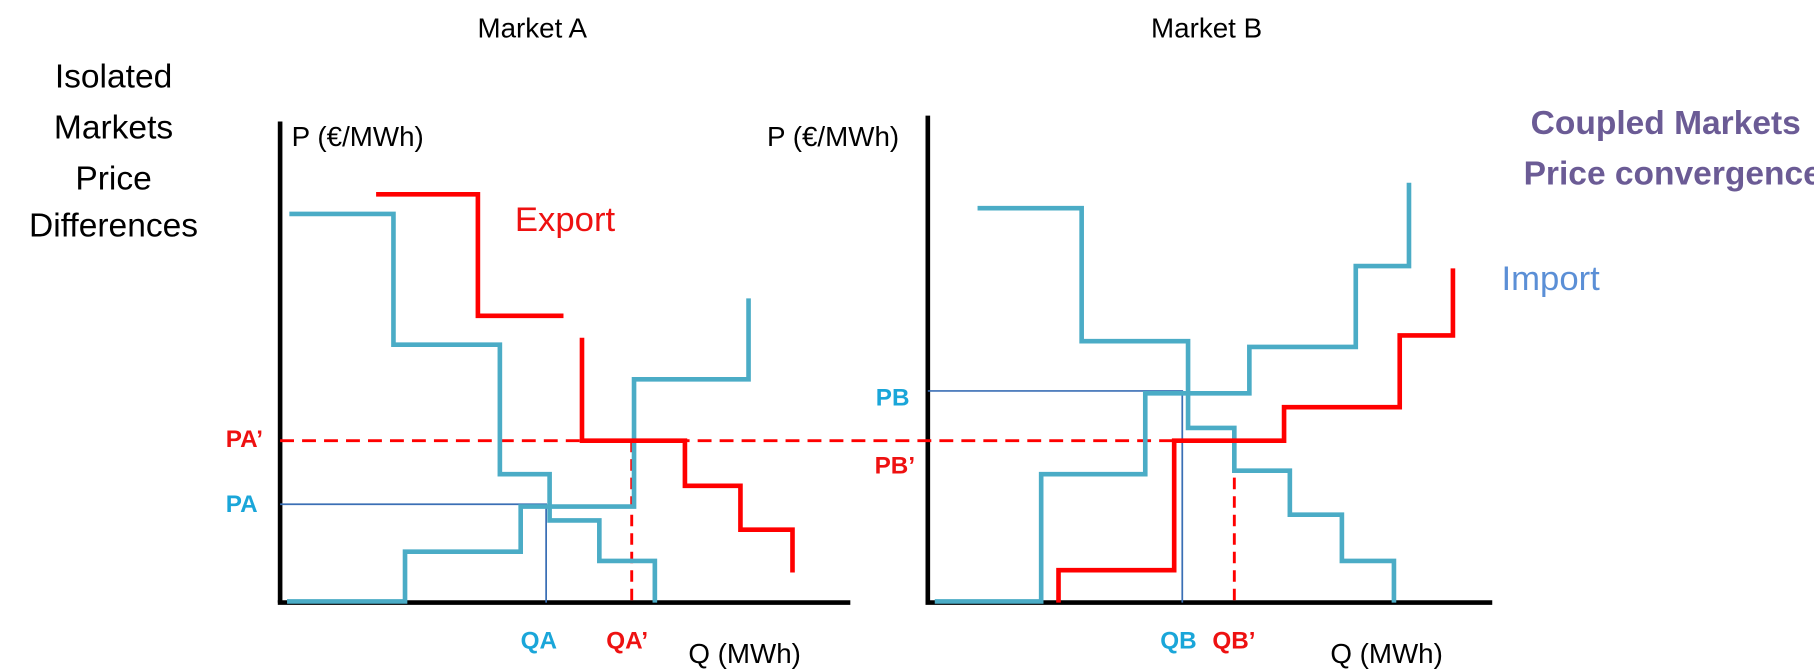  Describe the element at coordinates (893, 397) in the screenshot. I see `price-label: PB` at that location.